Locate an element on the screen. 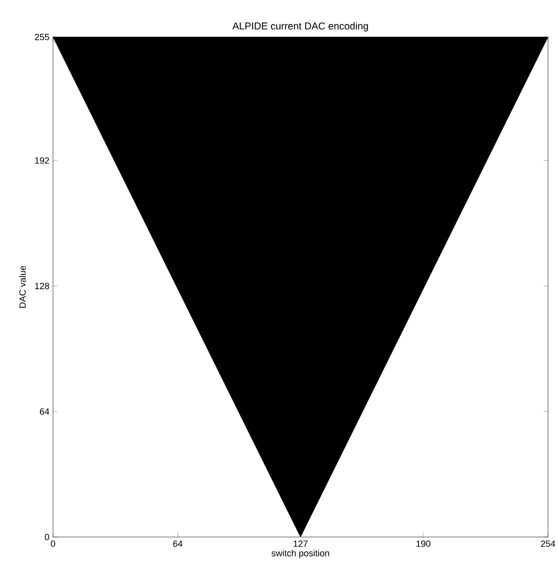 The image size is (558, 579). x-tick-label: 64 is located at coordinates (177, 543).